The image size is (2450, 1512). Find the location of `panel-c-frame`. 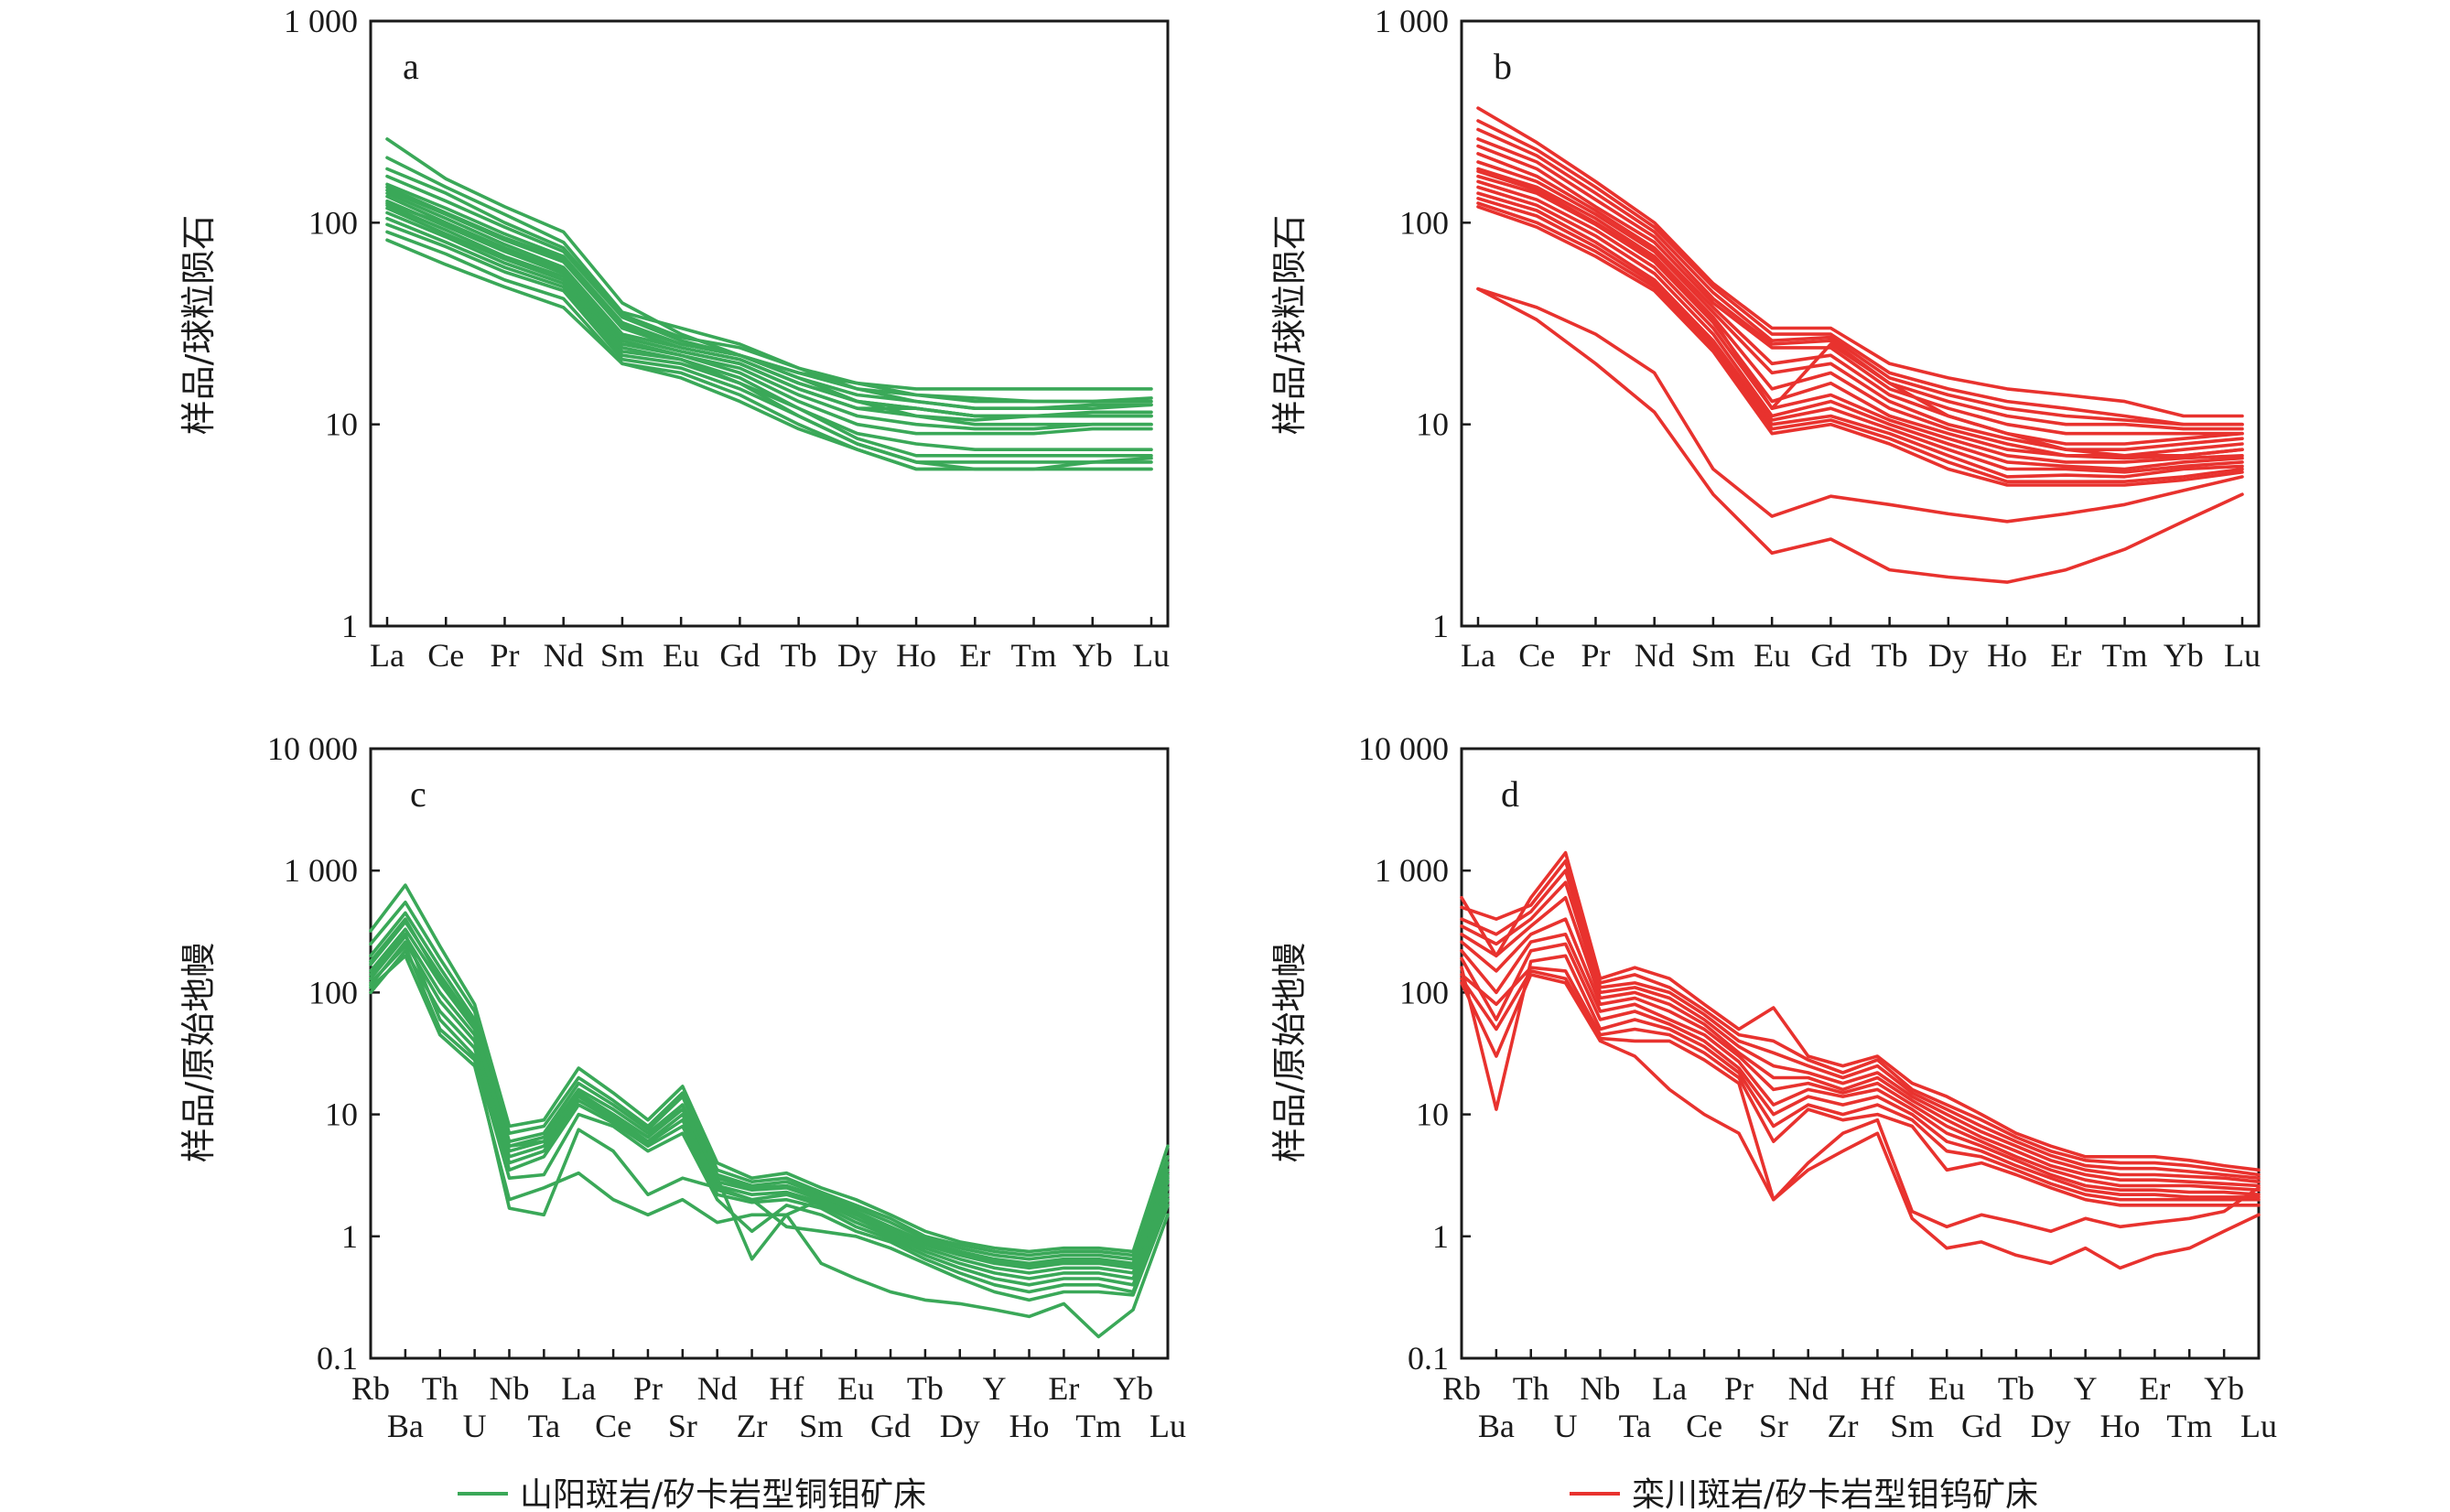

panel-c-frame is located at coordinates (769, 1053).